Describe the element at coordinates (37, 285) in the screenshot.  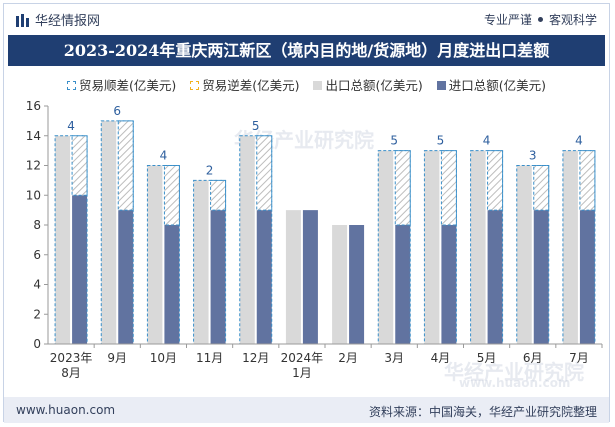
I see `y-tick-label: 4` at that location.